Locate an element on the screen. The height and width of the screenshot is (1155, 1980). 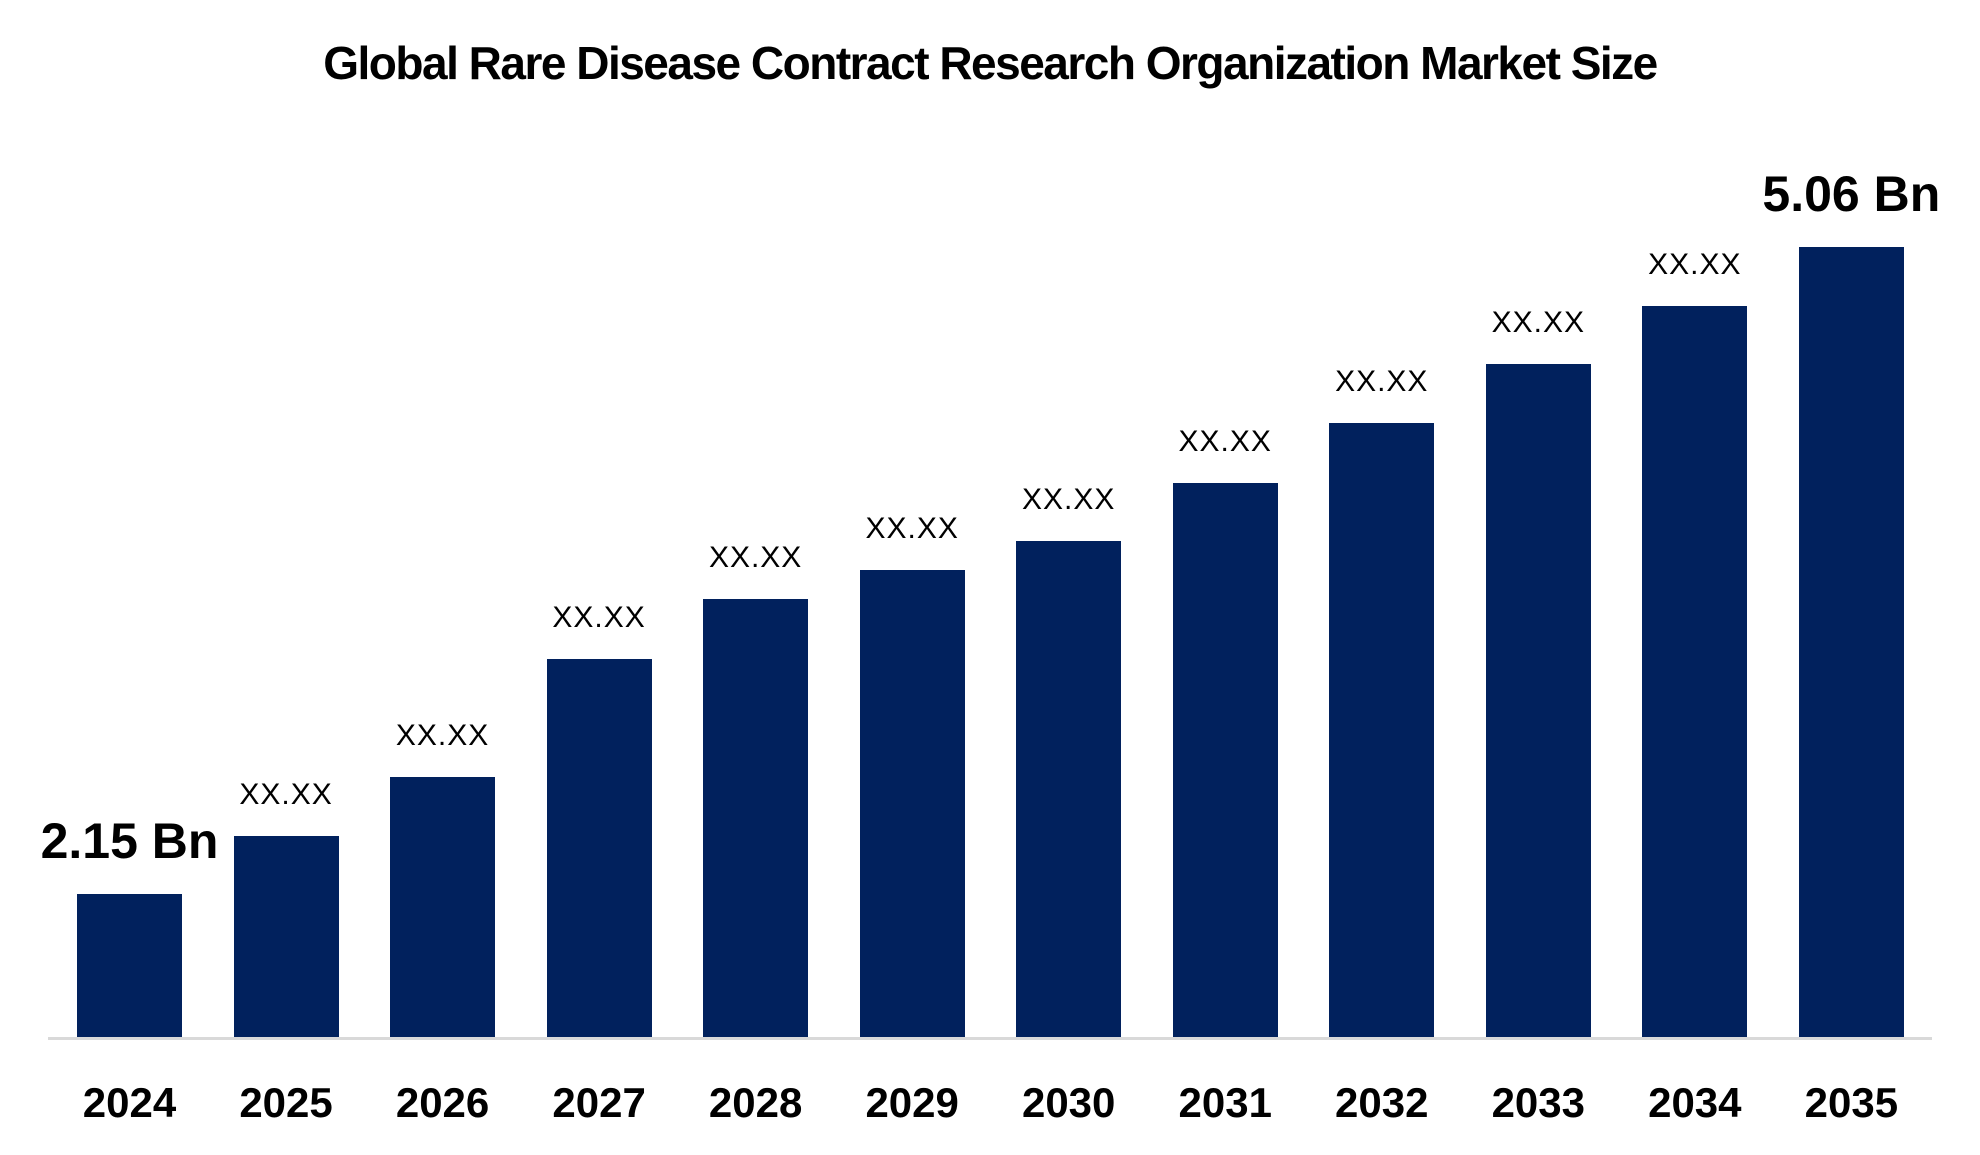
x-axis-tick-label: 2033 is located at coordinates (1538, 1102).